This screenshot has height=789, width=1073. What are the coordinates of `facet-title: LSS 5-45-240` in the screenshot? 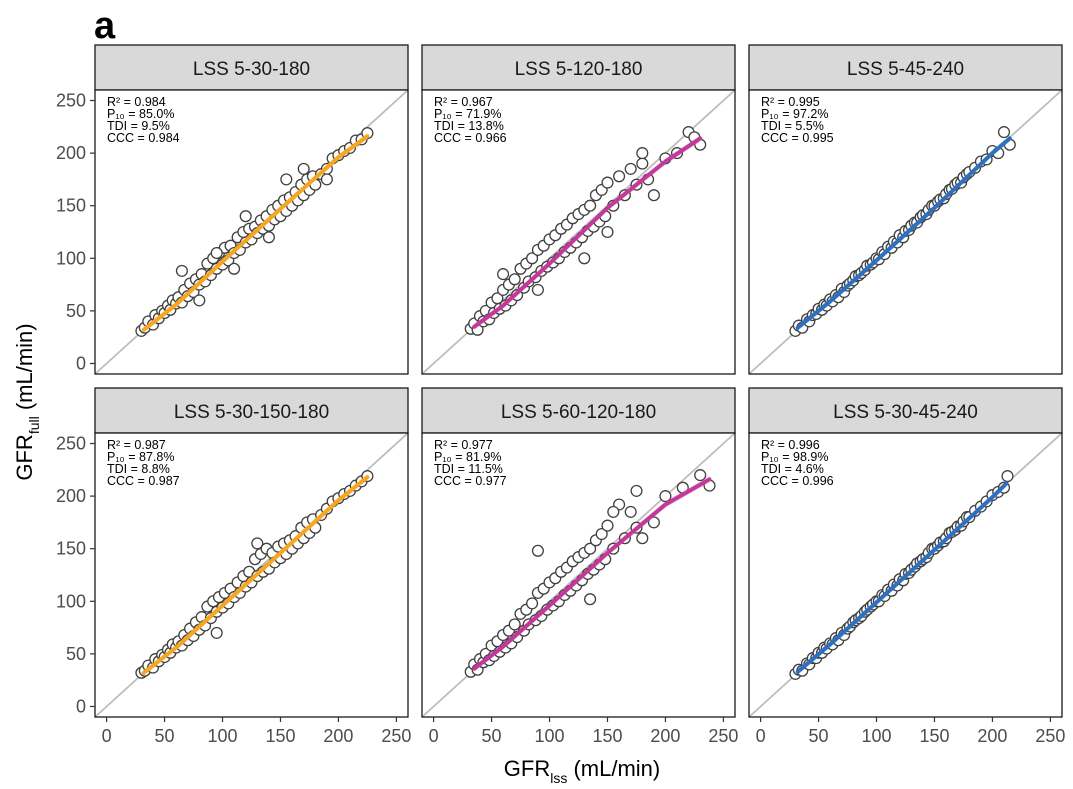 It's located at (905, 69).